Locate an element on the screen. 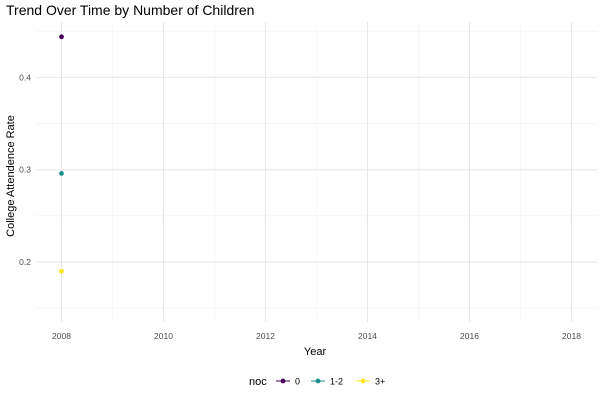 The height and width of the screenshot is (400, 600). legend: noc 0 1-2 3+ is located at coordinates (317, 382).